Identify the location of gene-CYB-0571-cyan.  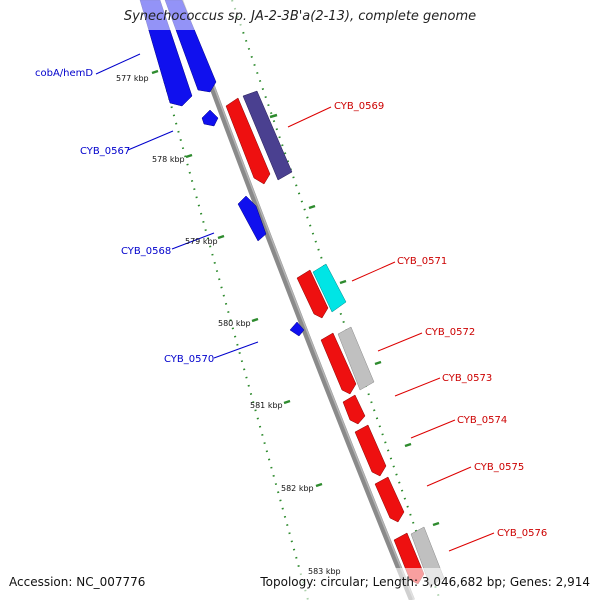
(329, 288).